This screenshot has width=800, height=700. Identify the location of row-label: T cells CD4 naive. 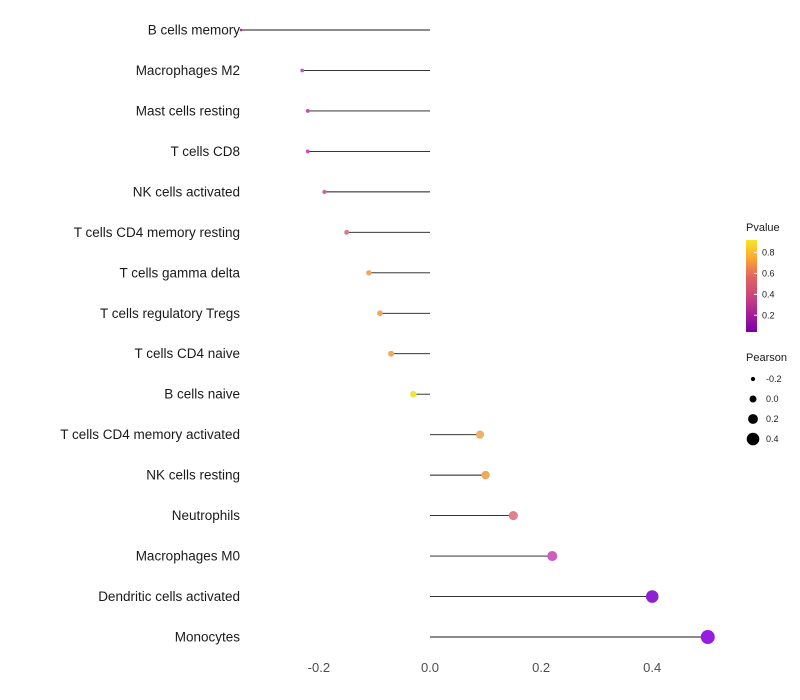
(187, 353).